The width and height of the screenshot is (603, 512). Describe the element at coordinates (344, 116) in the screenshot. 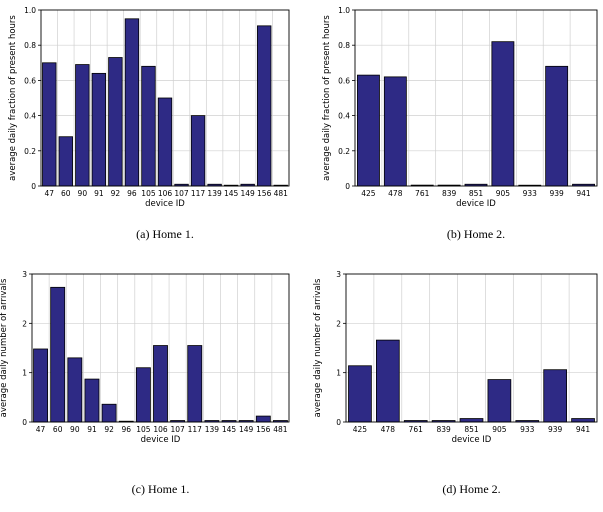

I see `y-tick-label: 0.4` at that location.